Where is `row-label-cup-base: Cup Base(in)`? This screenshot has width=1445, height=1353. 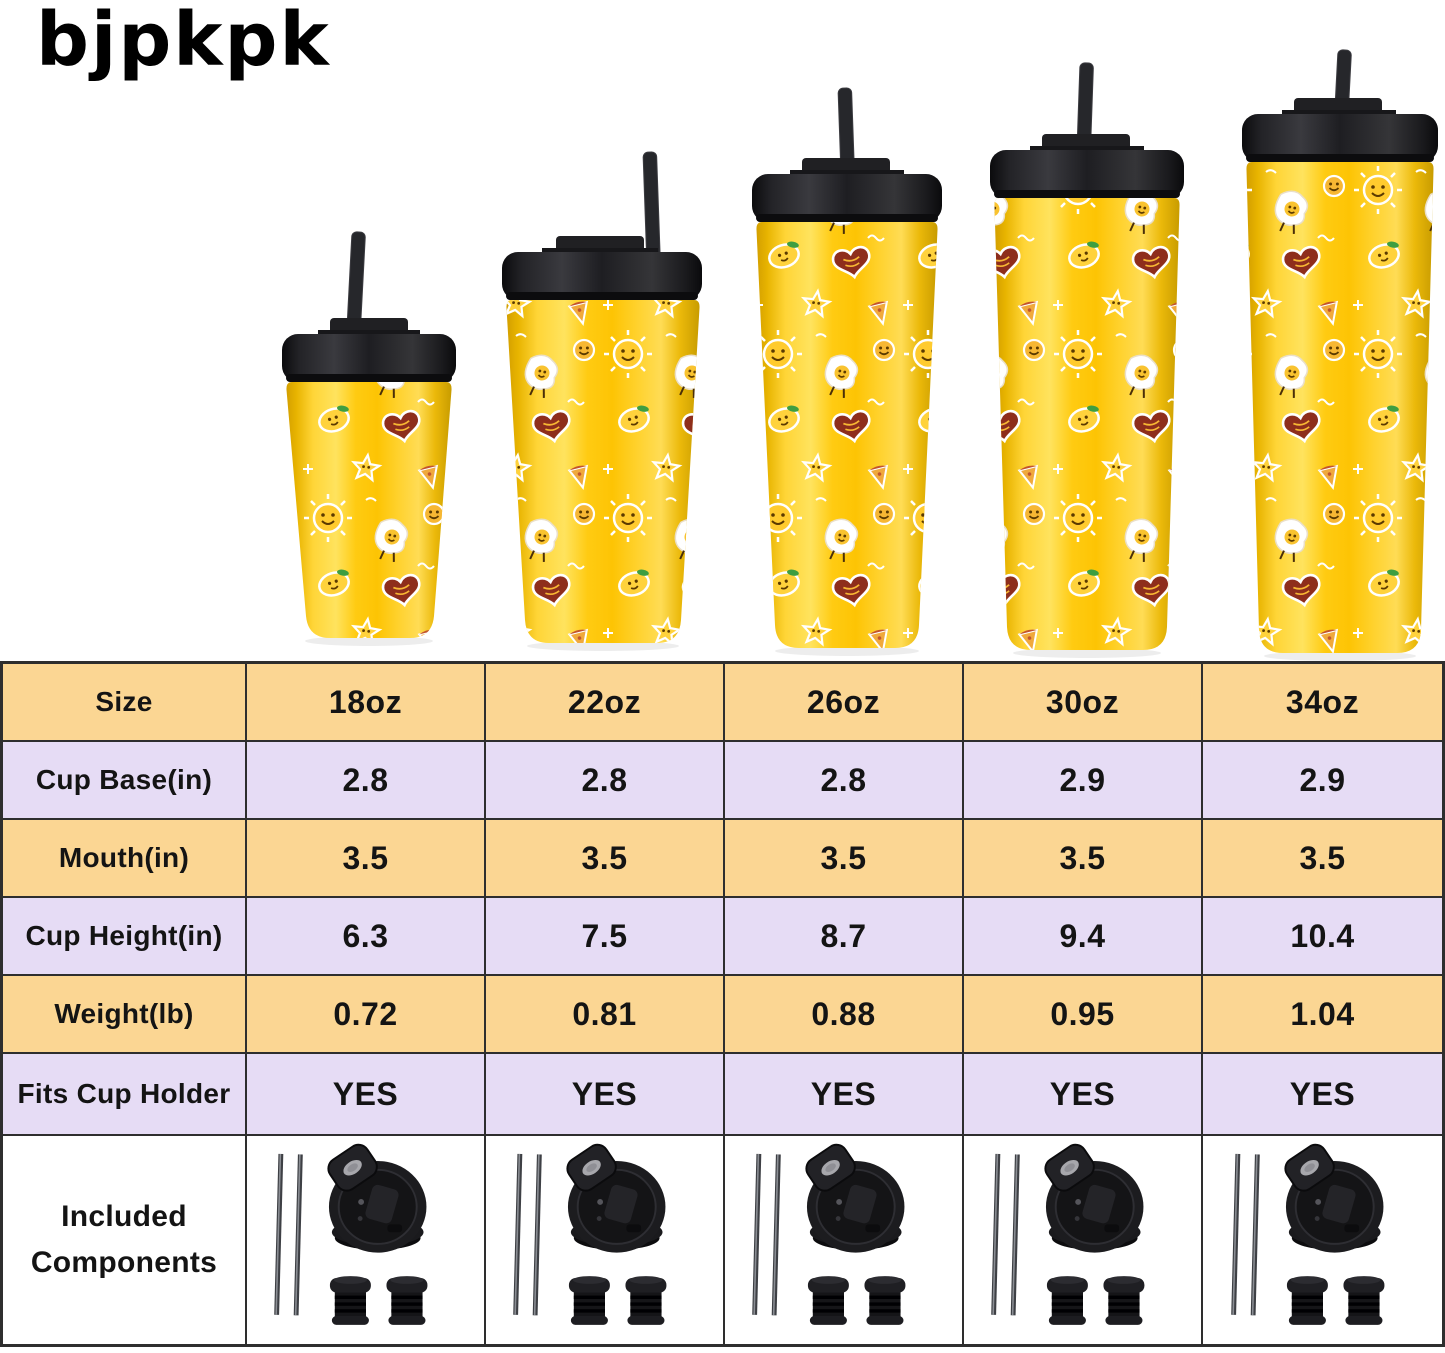 row-label-cup-base: Cup Base(in) is located at coordinates (125, 781).